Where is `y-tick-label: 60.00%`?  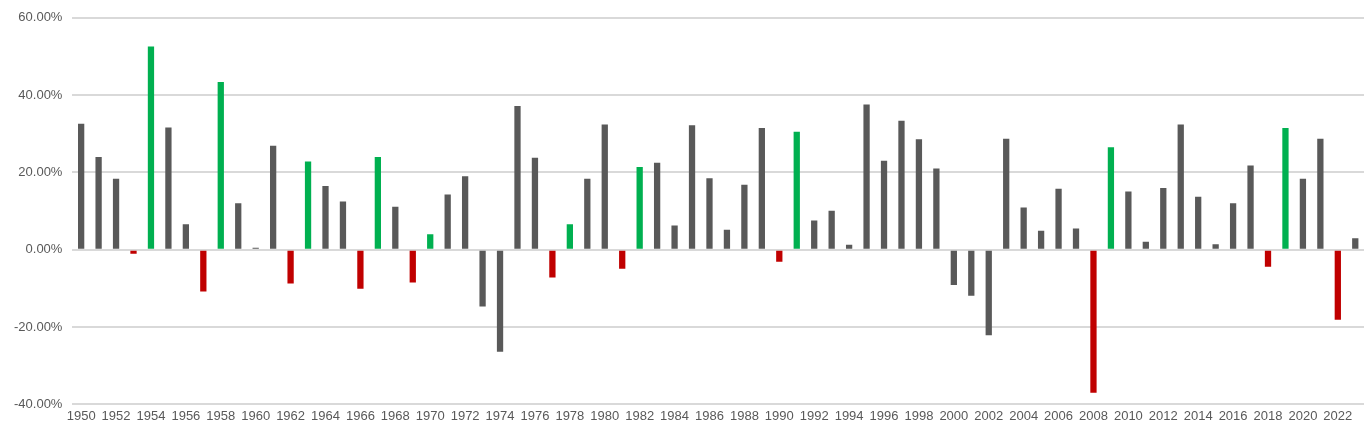 y-tick-label: 60.00% is located at coordinates (40, 17).